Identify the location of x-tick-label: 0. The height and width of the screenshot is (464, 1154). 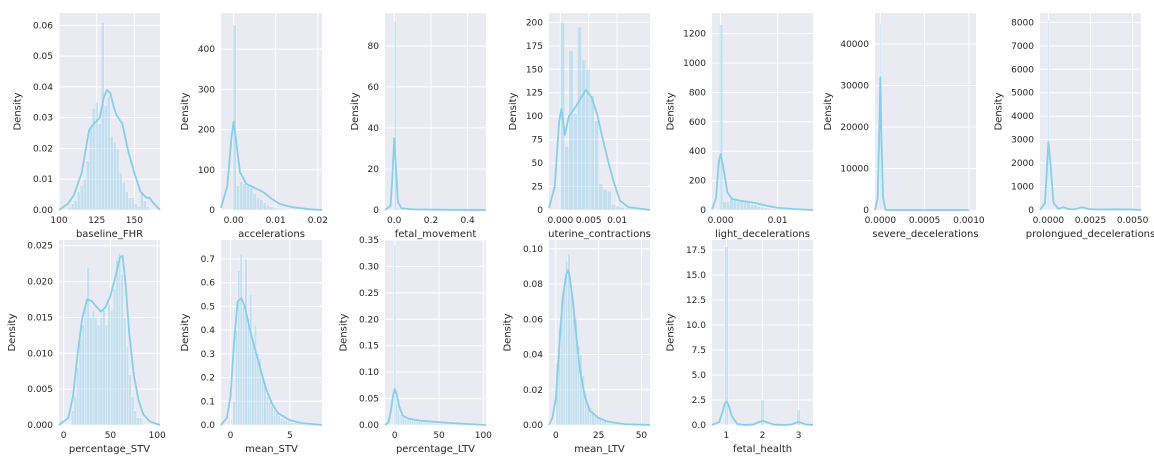
(395, 436).